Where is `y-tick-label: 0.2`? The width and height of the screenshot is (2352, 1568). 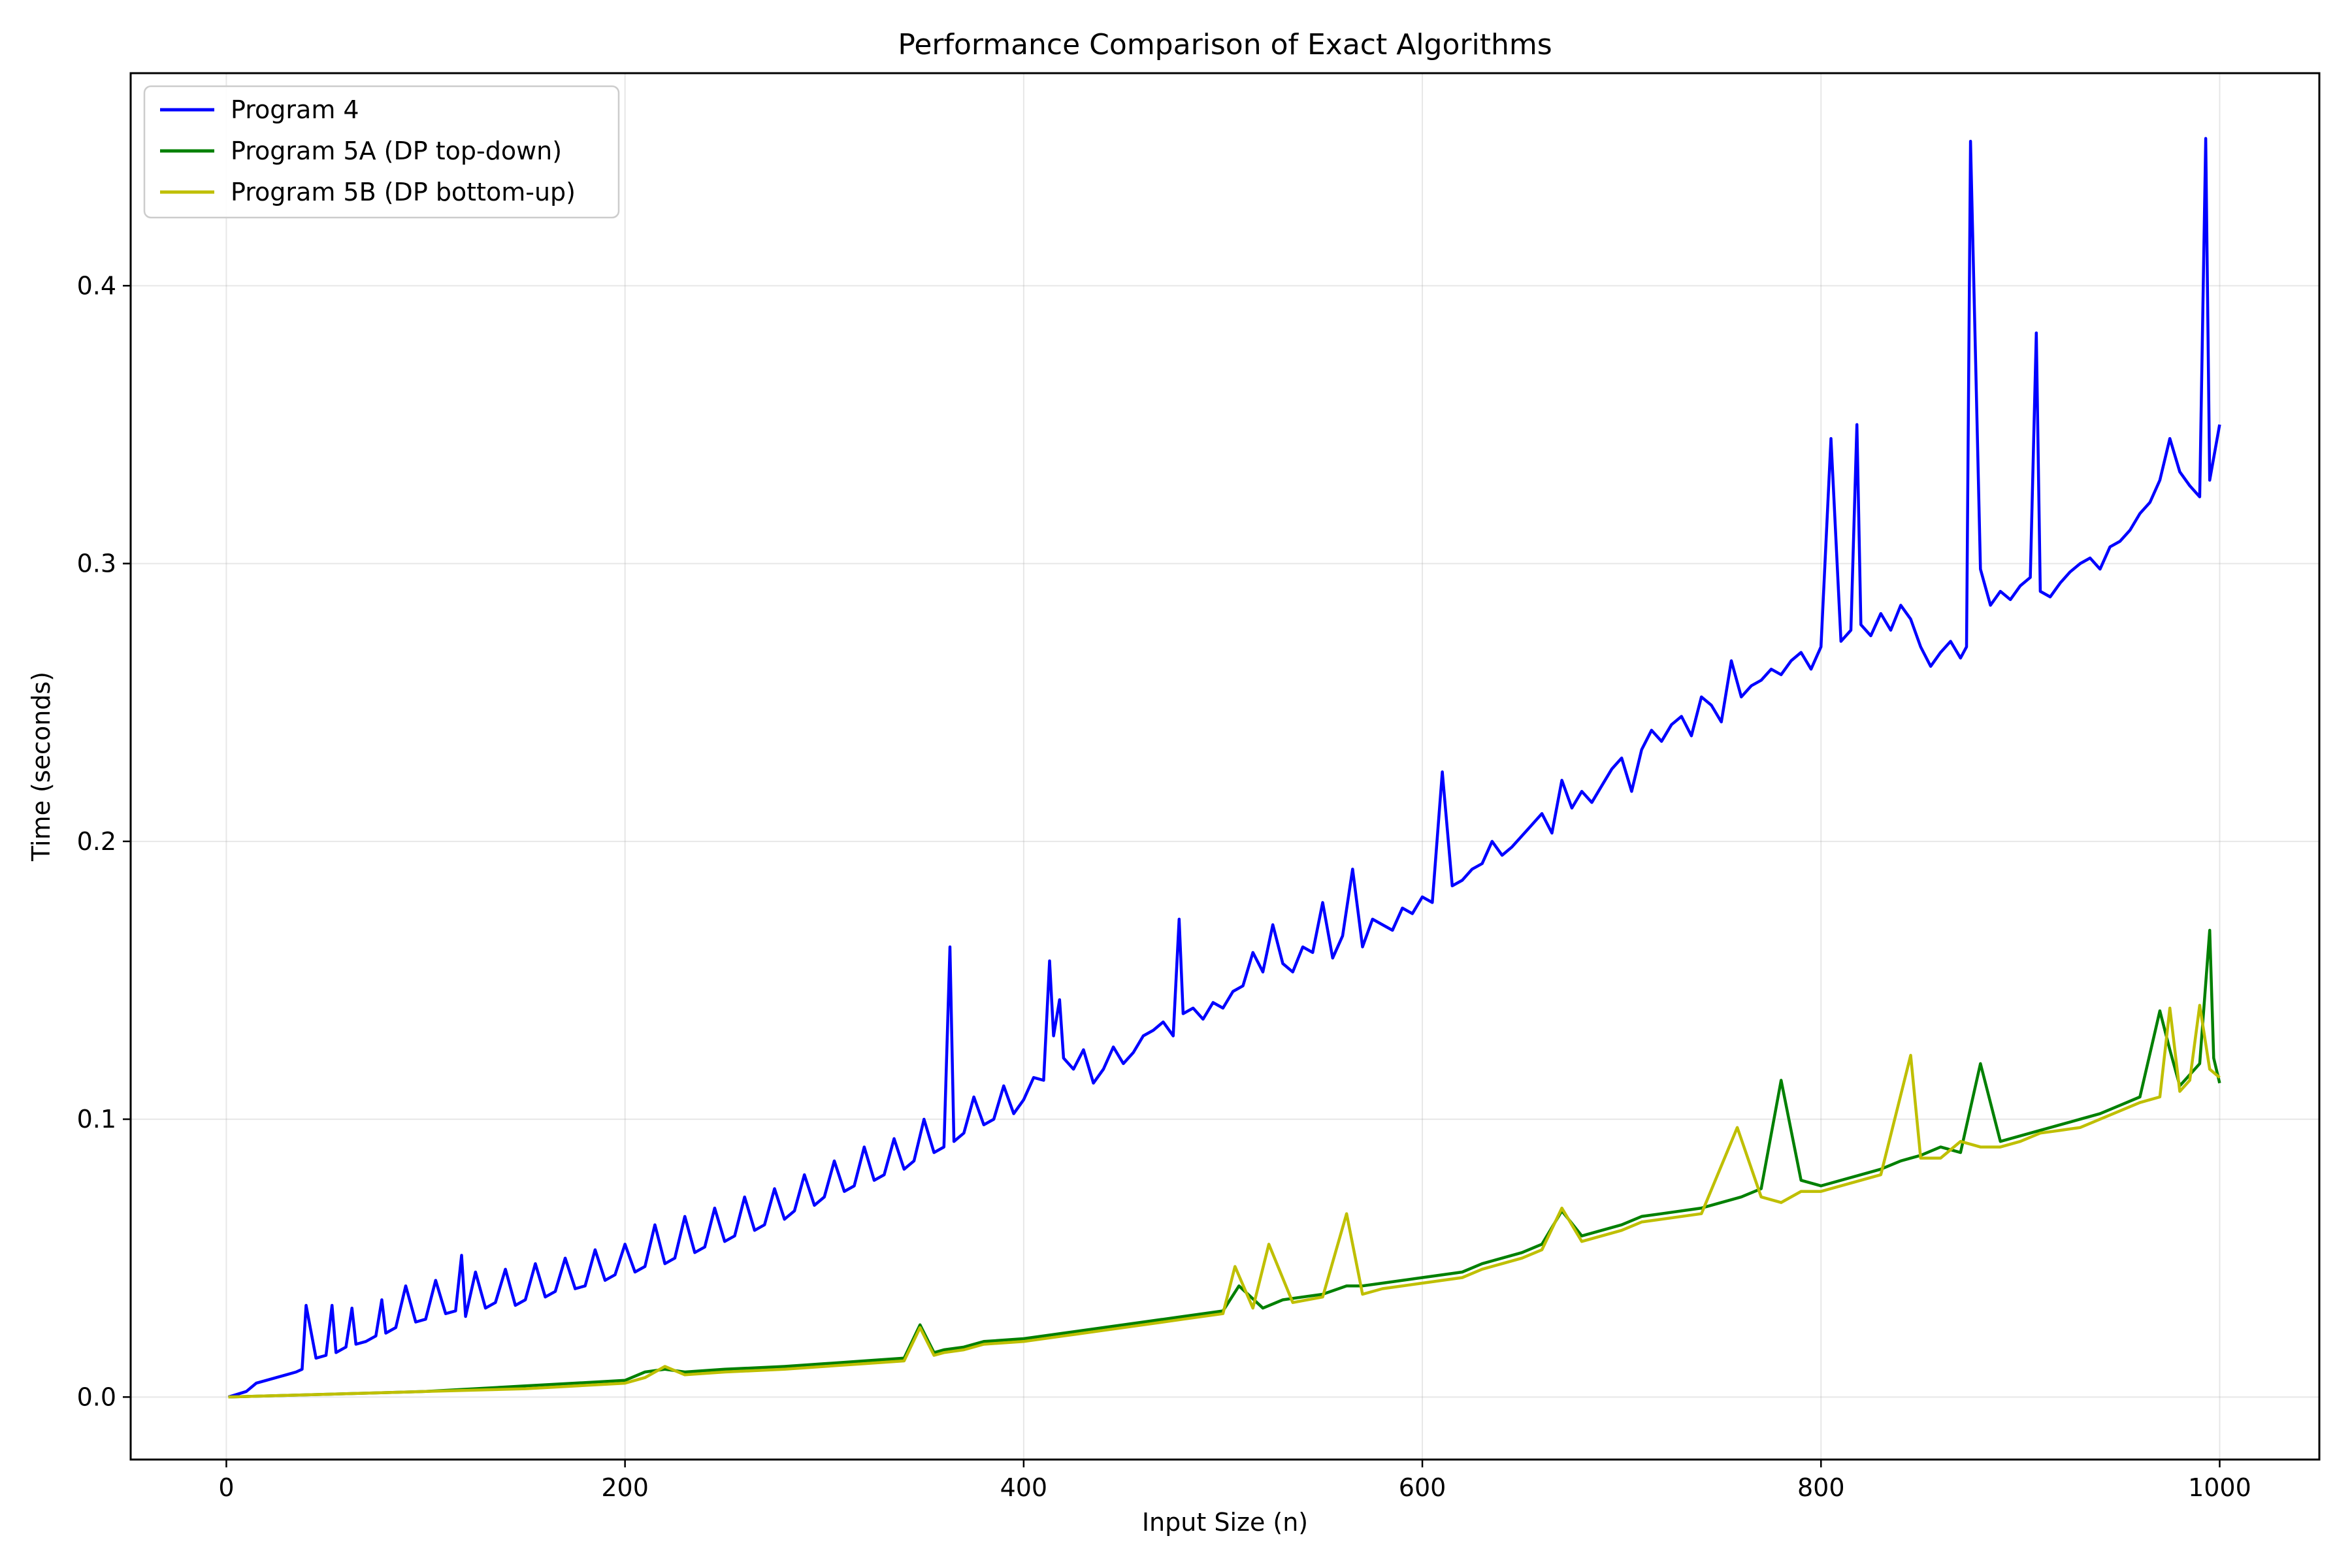
y-tick-label: 0.2 is located at coordinates (96, 841).